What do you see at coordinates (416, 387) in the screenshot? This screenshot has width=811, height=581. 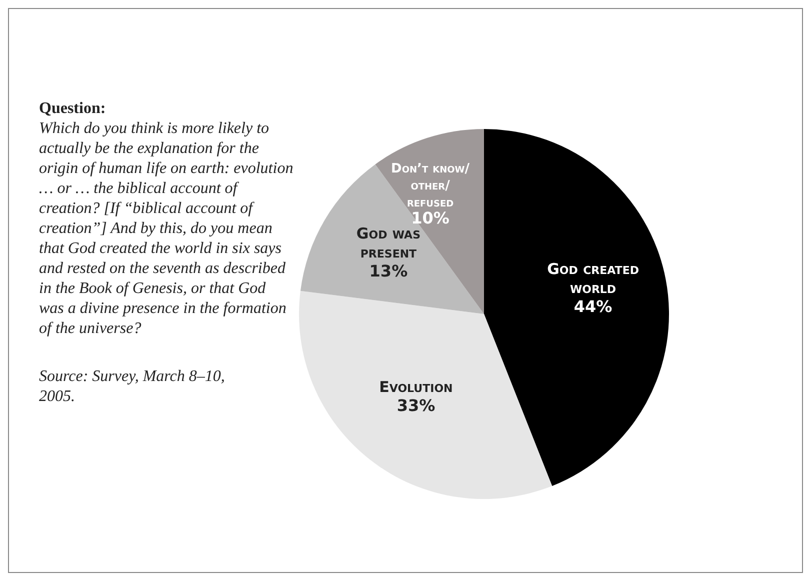 I see `slice-label: Evolution` at bounding box center [416, 387].